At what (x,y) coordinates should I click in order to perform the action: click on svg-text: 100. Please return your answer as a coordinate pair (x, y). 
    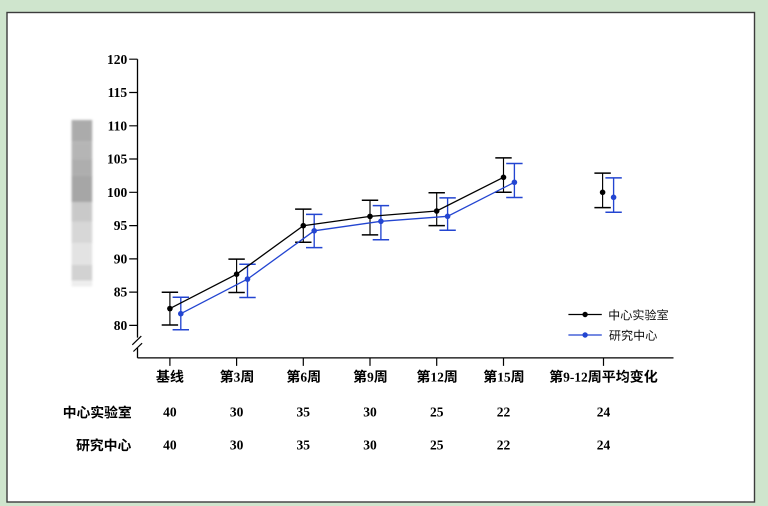
    Looking at the image, I should click on (117, 192).